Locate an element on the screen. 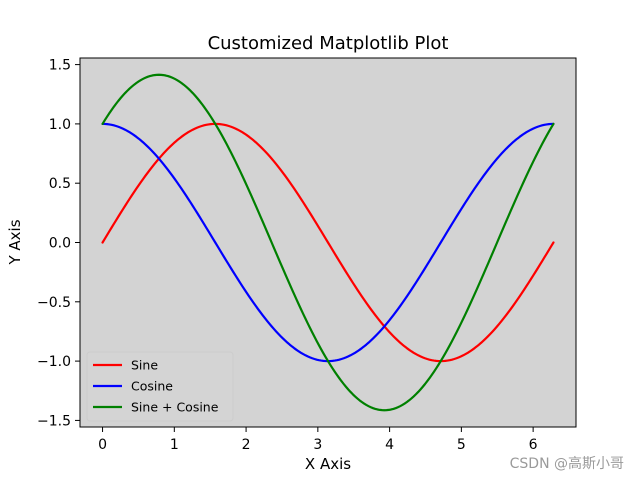 This screenshot has height=480, width=640. y-tick-label: −1.0 is located at coordinates (54, 362).